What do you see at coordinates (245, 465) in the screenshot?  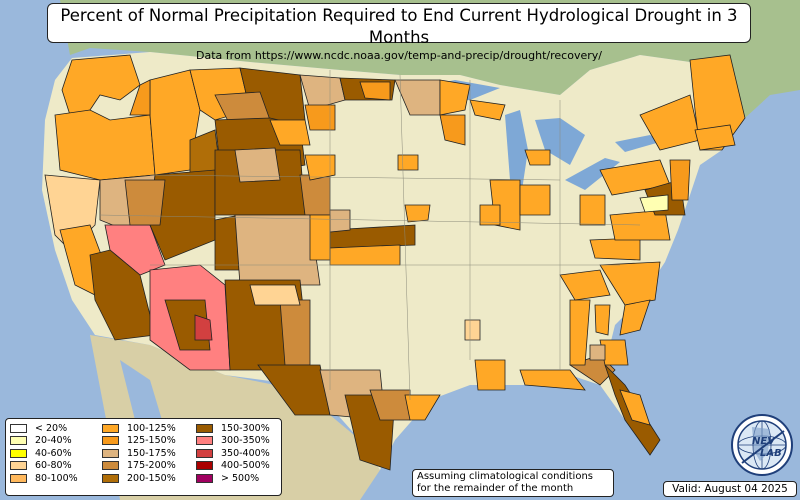 I see `legend-label: 400-500%` at bounding box center [245, 465].